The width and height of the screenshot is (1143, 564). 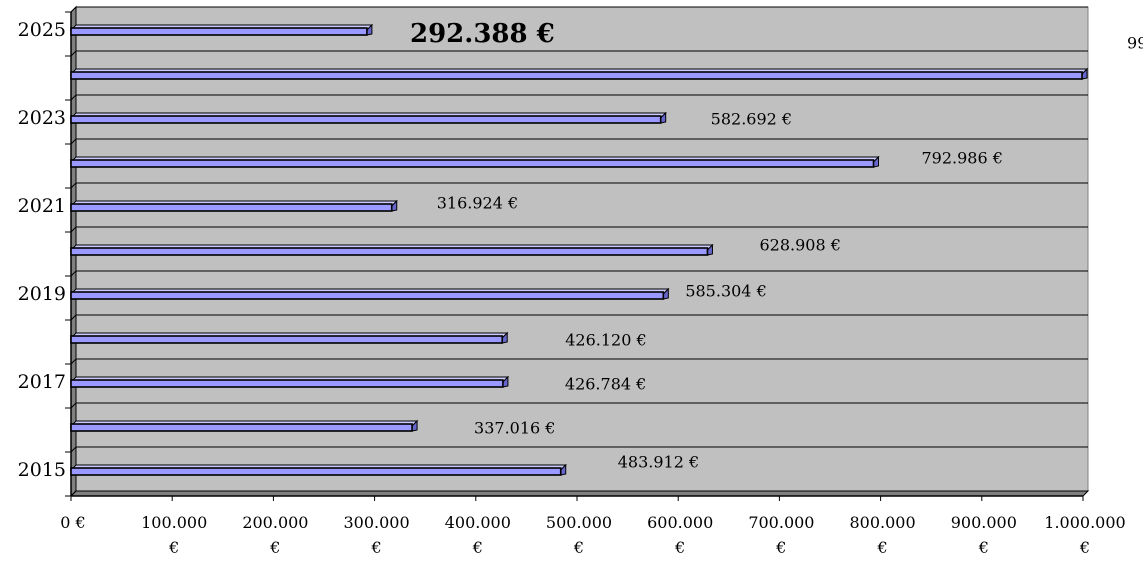 What do you see at coordinates (42, 470) in the screenshot?
I see `y-tick-label: 2015` at bounding box center [42, 470].